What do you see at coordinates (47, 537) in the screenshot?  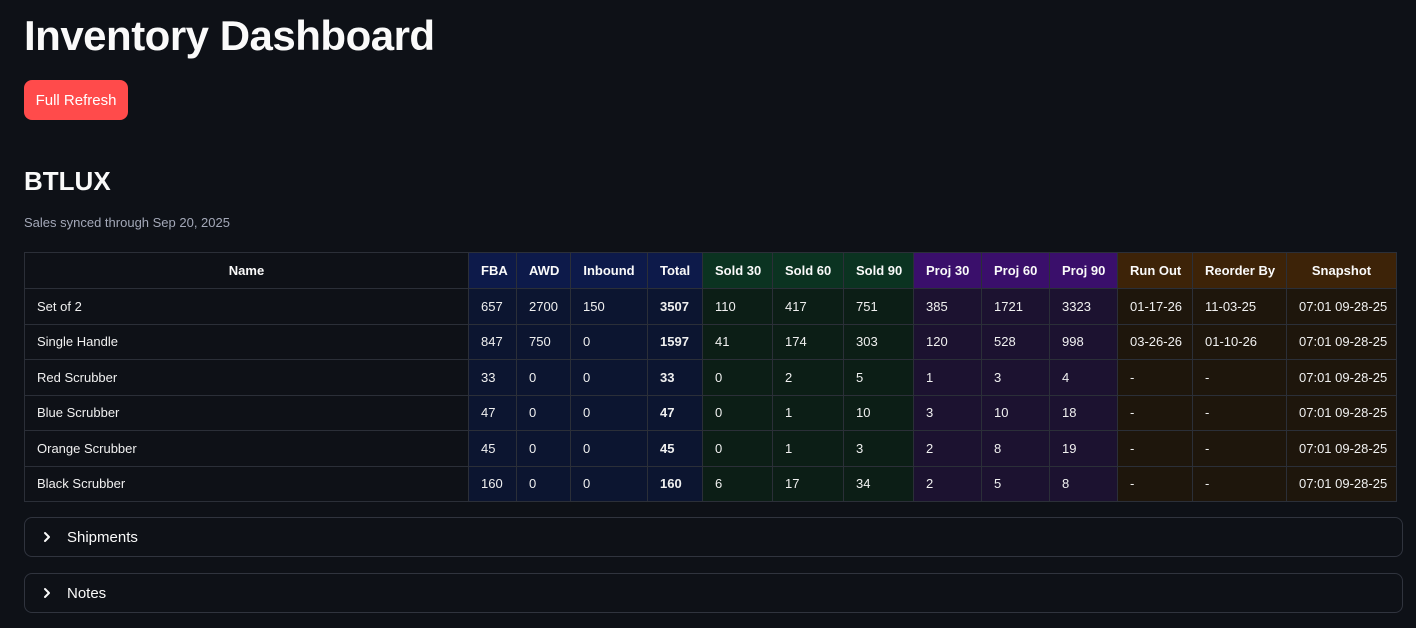 I see `chevron-right-icon` at bounding box center [47, 537].